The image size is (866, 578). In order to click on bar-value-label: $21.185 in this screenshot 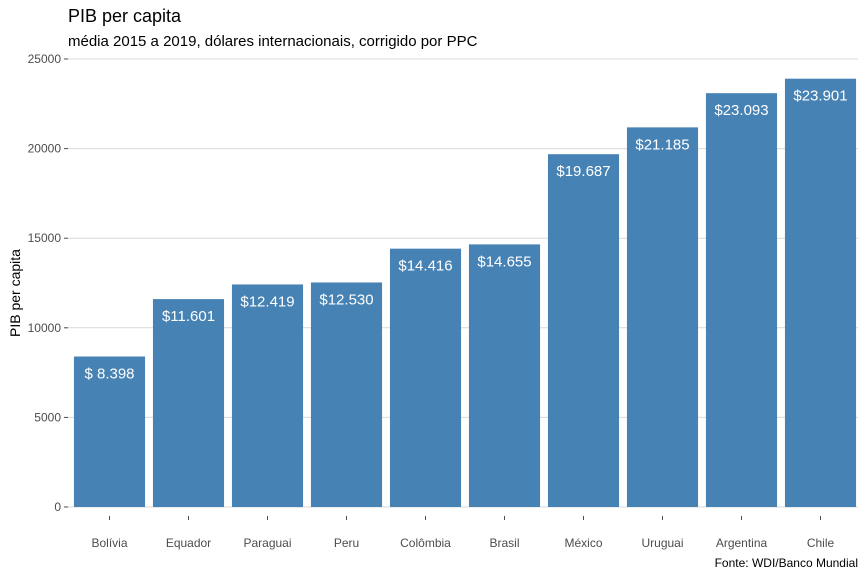, I will do `click(662, 144)`.